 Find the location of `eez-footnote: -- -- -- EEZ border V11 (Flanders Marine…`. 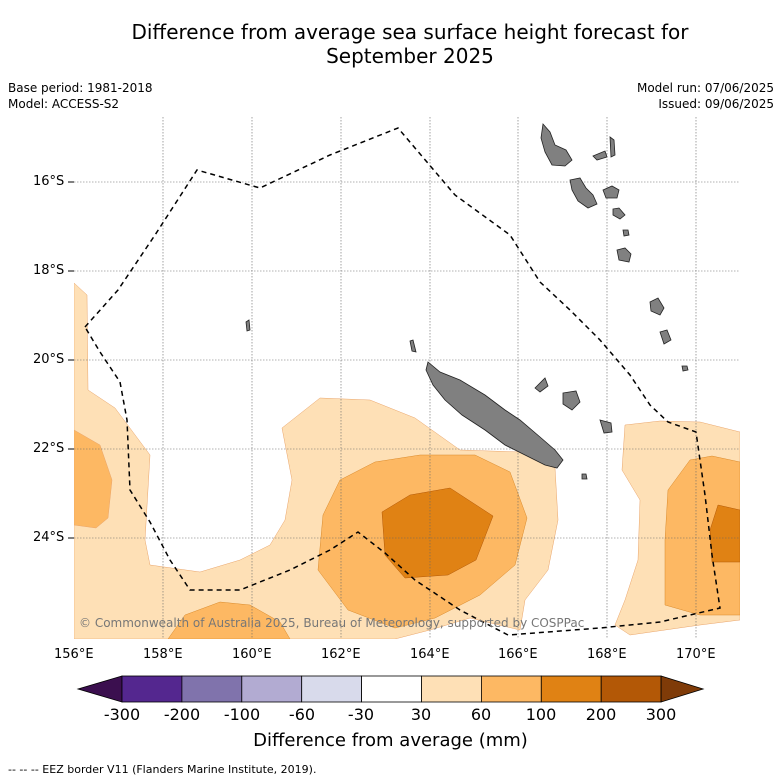

eez-footnote: -- -- -- EEZ border V11 (Flanders Marine… is located at coordinates (162, 769).